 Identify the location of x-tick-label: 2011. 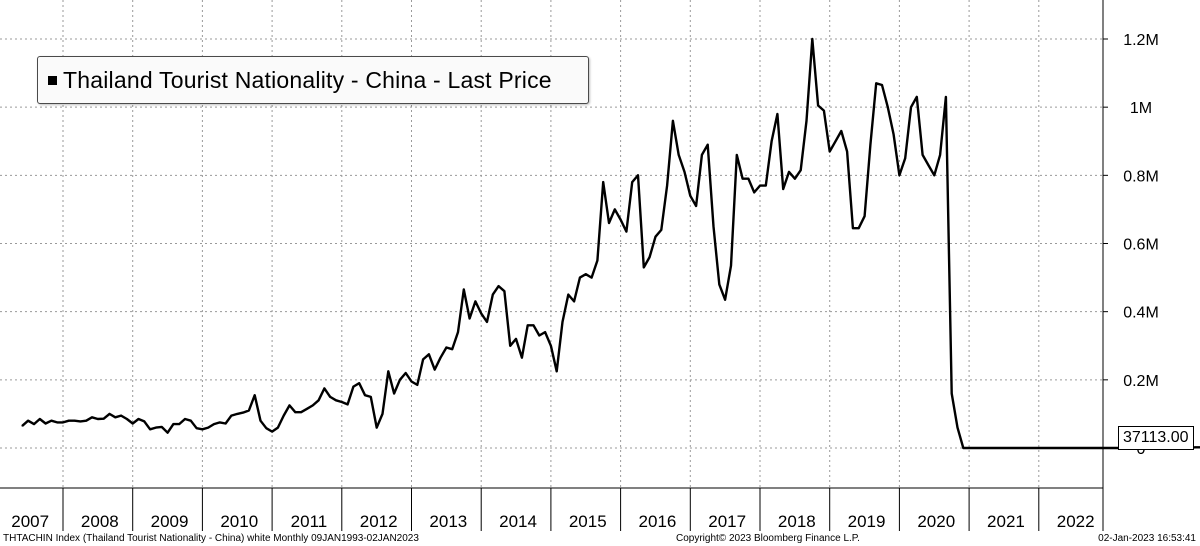
(309, 521).